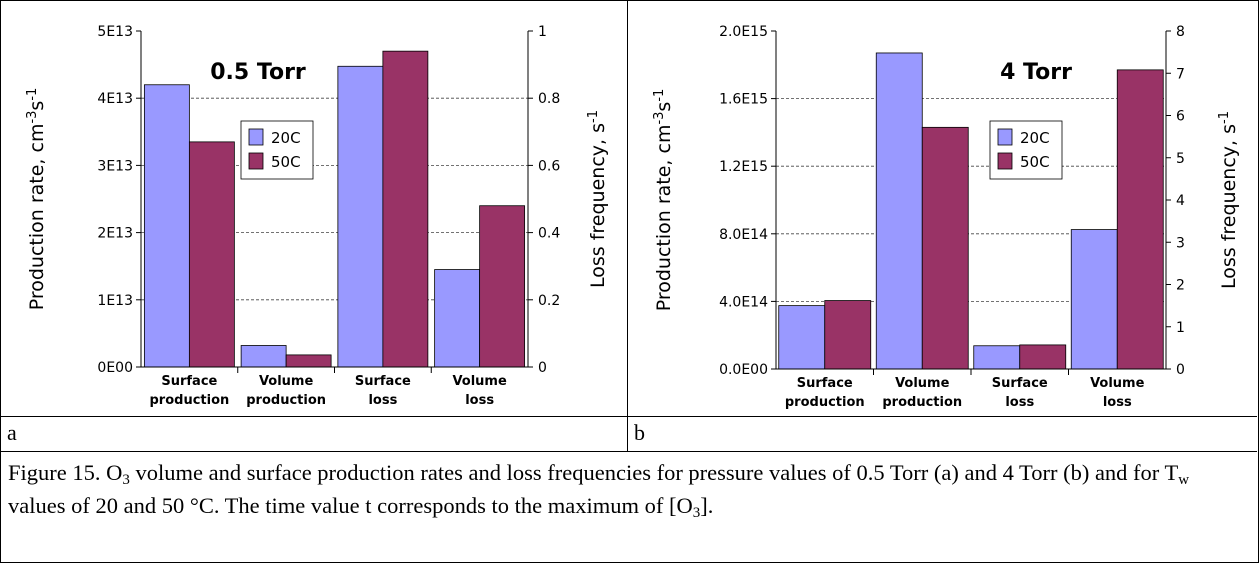 Image resolution: width=1259 pixels, height=563 pixels. I want to click on chart-a-legend-swatch-20c, so click(256, 137).